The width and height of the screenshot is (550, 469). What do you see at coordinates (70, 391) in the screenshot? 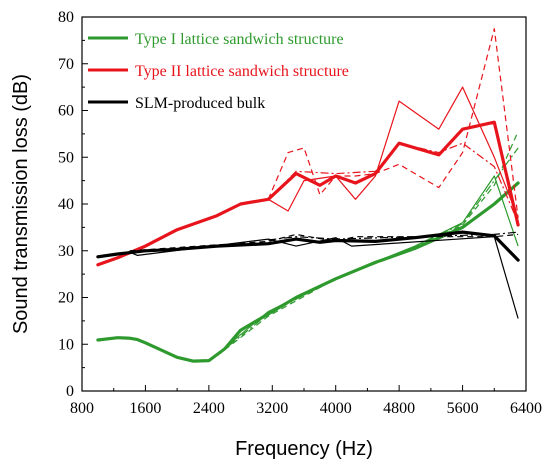
I see `y-tick-label: 0` at bounding box center [70, 391].